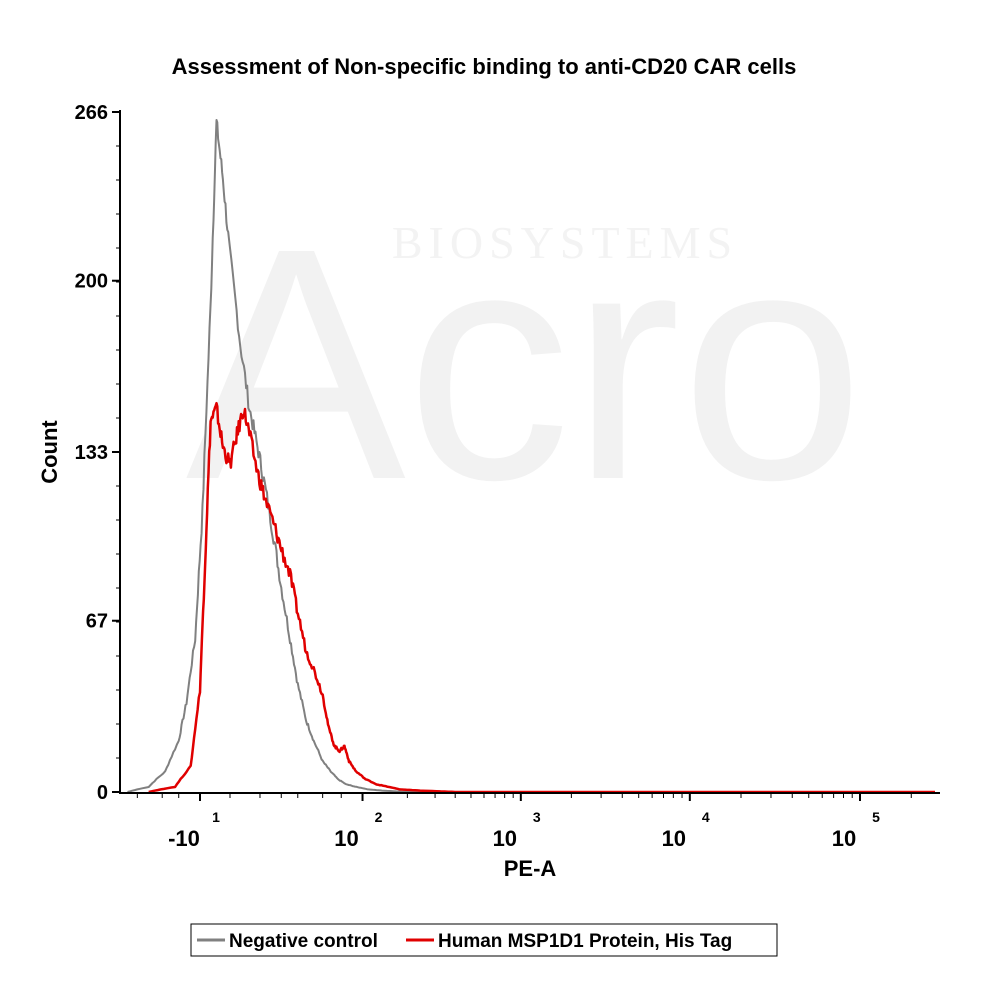 This screenshot has height=1000, width=1000. What do you see at coordinates (91, 453) in the screenshot?
I see `y-tick-label: 133` at bounding box center [91, 453].